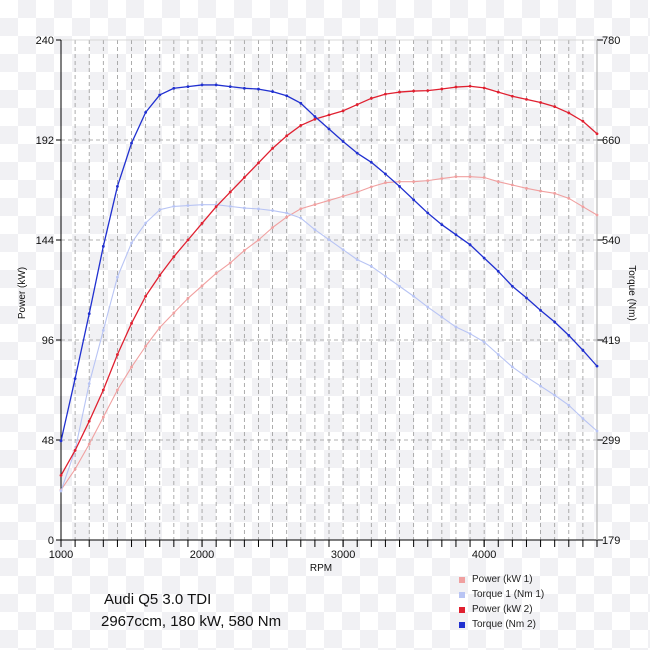 The width and height of the screenshot is (650, 650). I want to click on x-tick-label: 1000, so click(61, 555).